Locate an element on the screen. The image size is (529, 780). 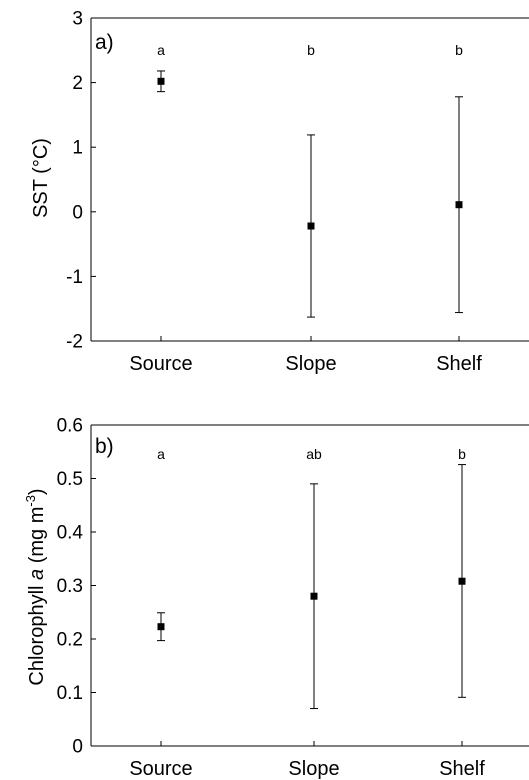
panel-b-y-tick-label: 0.3 is located at coordinates (70, 586).